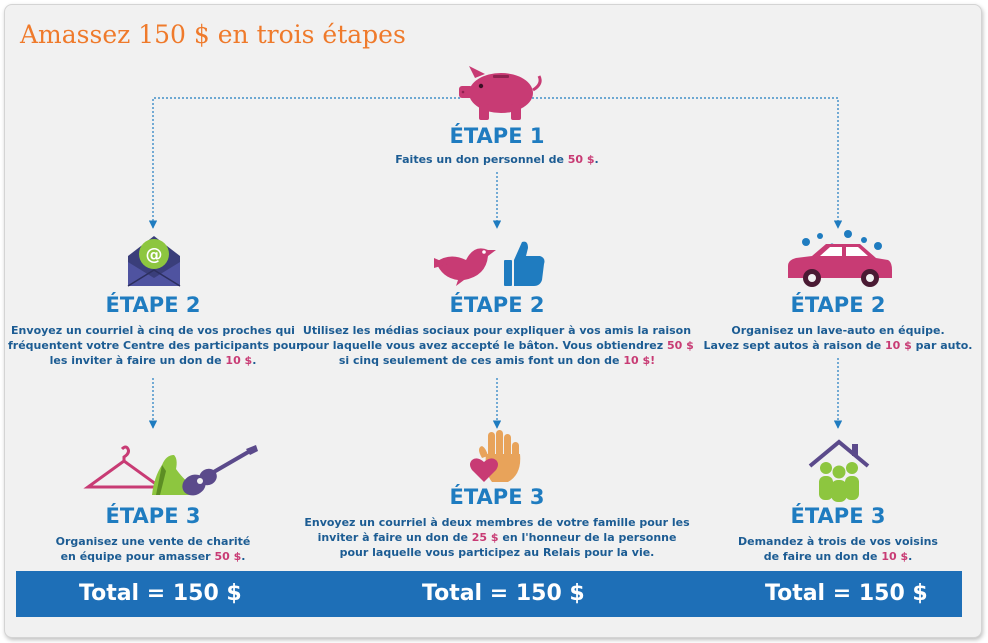 This screenshot has height=643, width=988. What do you see at coordinates (503, 593) in the screenshot?
I see `mid-total: Total = 150 $` at bounding box center [503, 593].